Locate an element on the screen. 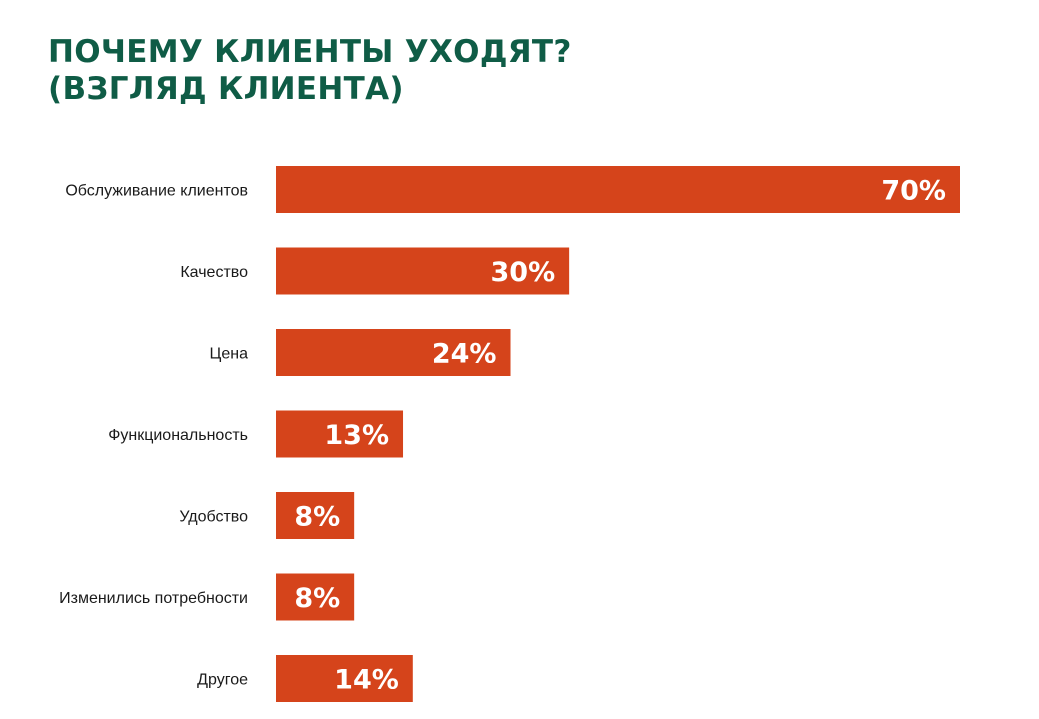 Image resolution: width=1039 pixels, height=719 pixels. chart-title-line-1: ПОЧЕМУ КЛИЕНТЫ УХОДЯТ? is located at coordinates (310, 52).